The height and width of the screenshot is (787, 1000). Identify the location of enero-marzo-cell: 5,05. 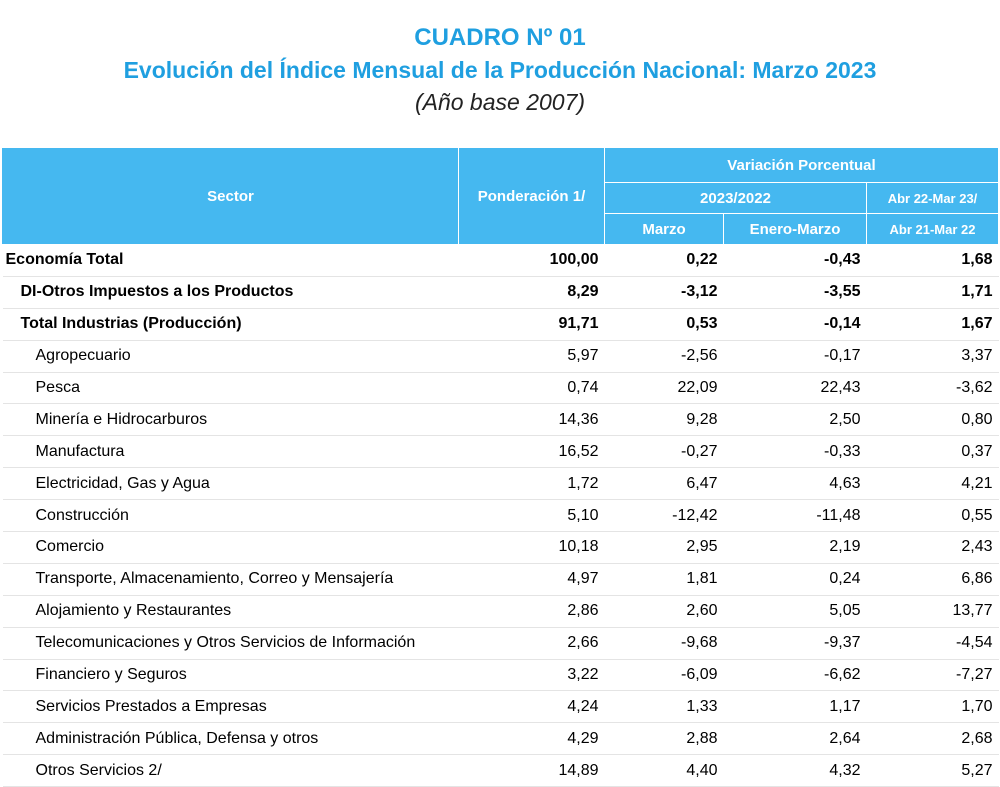
(795, 611).